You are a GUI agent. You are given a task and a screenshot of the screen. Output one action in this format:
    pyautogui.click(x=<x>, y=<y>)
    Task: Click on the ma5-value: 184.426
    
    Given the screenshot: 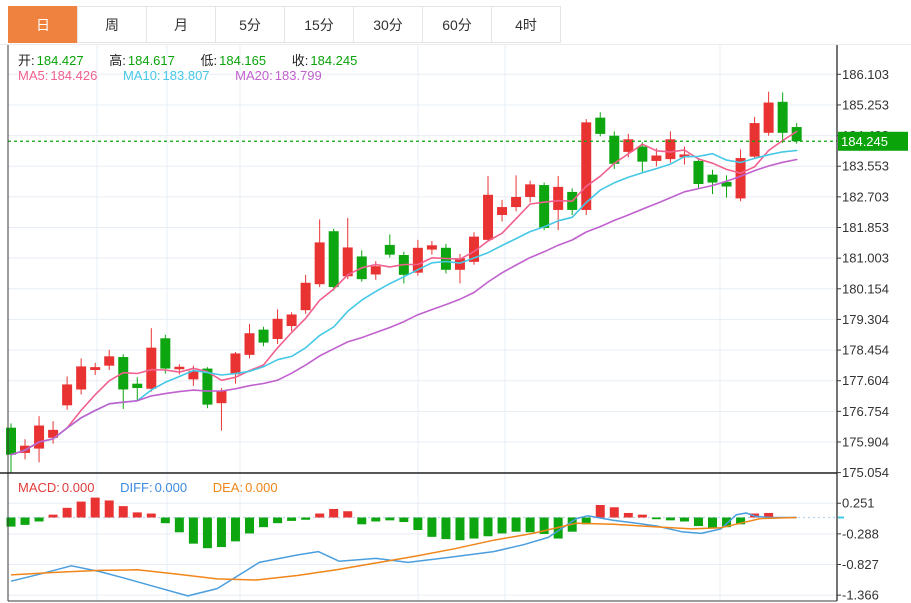 What is the action you would take?
    pyautogui.click(x=74, y=75)
    